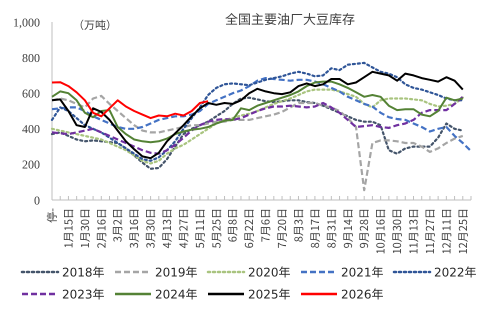 This screenshot has height=310, width=500. What do you see at coordinates (52, 215) in the screenshot?
I see `x-tick-label: 停-` at bounding box center [52, 215].